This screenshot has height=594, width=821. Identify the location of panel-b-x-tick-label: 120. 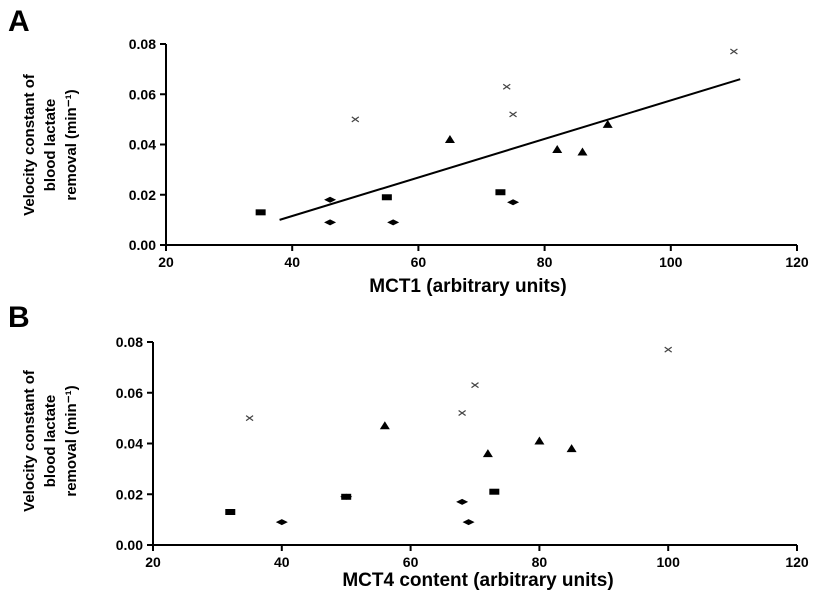
(797, 562).